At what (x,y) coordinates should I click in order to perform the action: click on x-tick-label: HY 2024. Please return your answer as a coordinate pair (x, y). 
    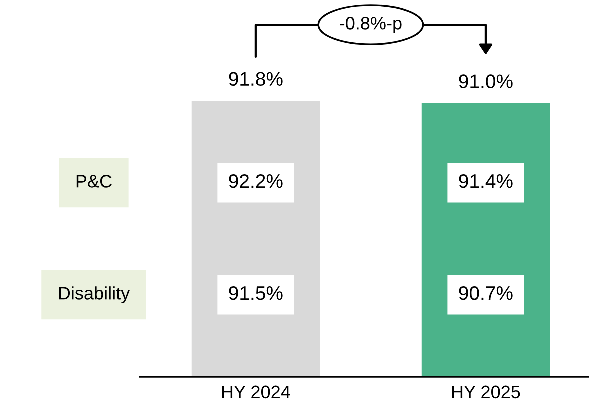
    Looking at the image, I should click on (256, 392).